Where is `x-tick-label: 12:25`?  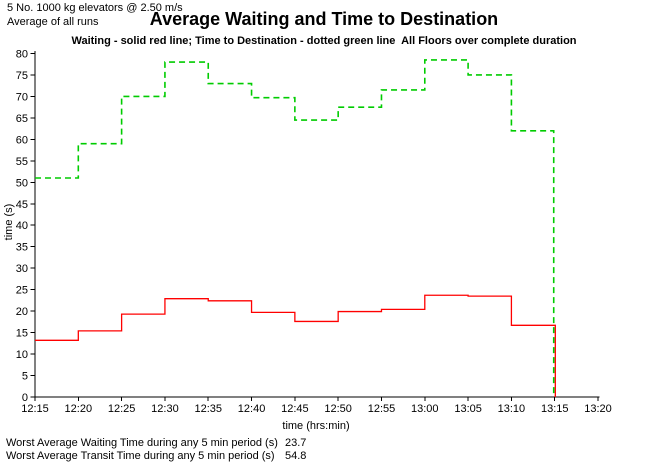
x-tick-label: 12:25 is located at coordinates (122, 409).